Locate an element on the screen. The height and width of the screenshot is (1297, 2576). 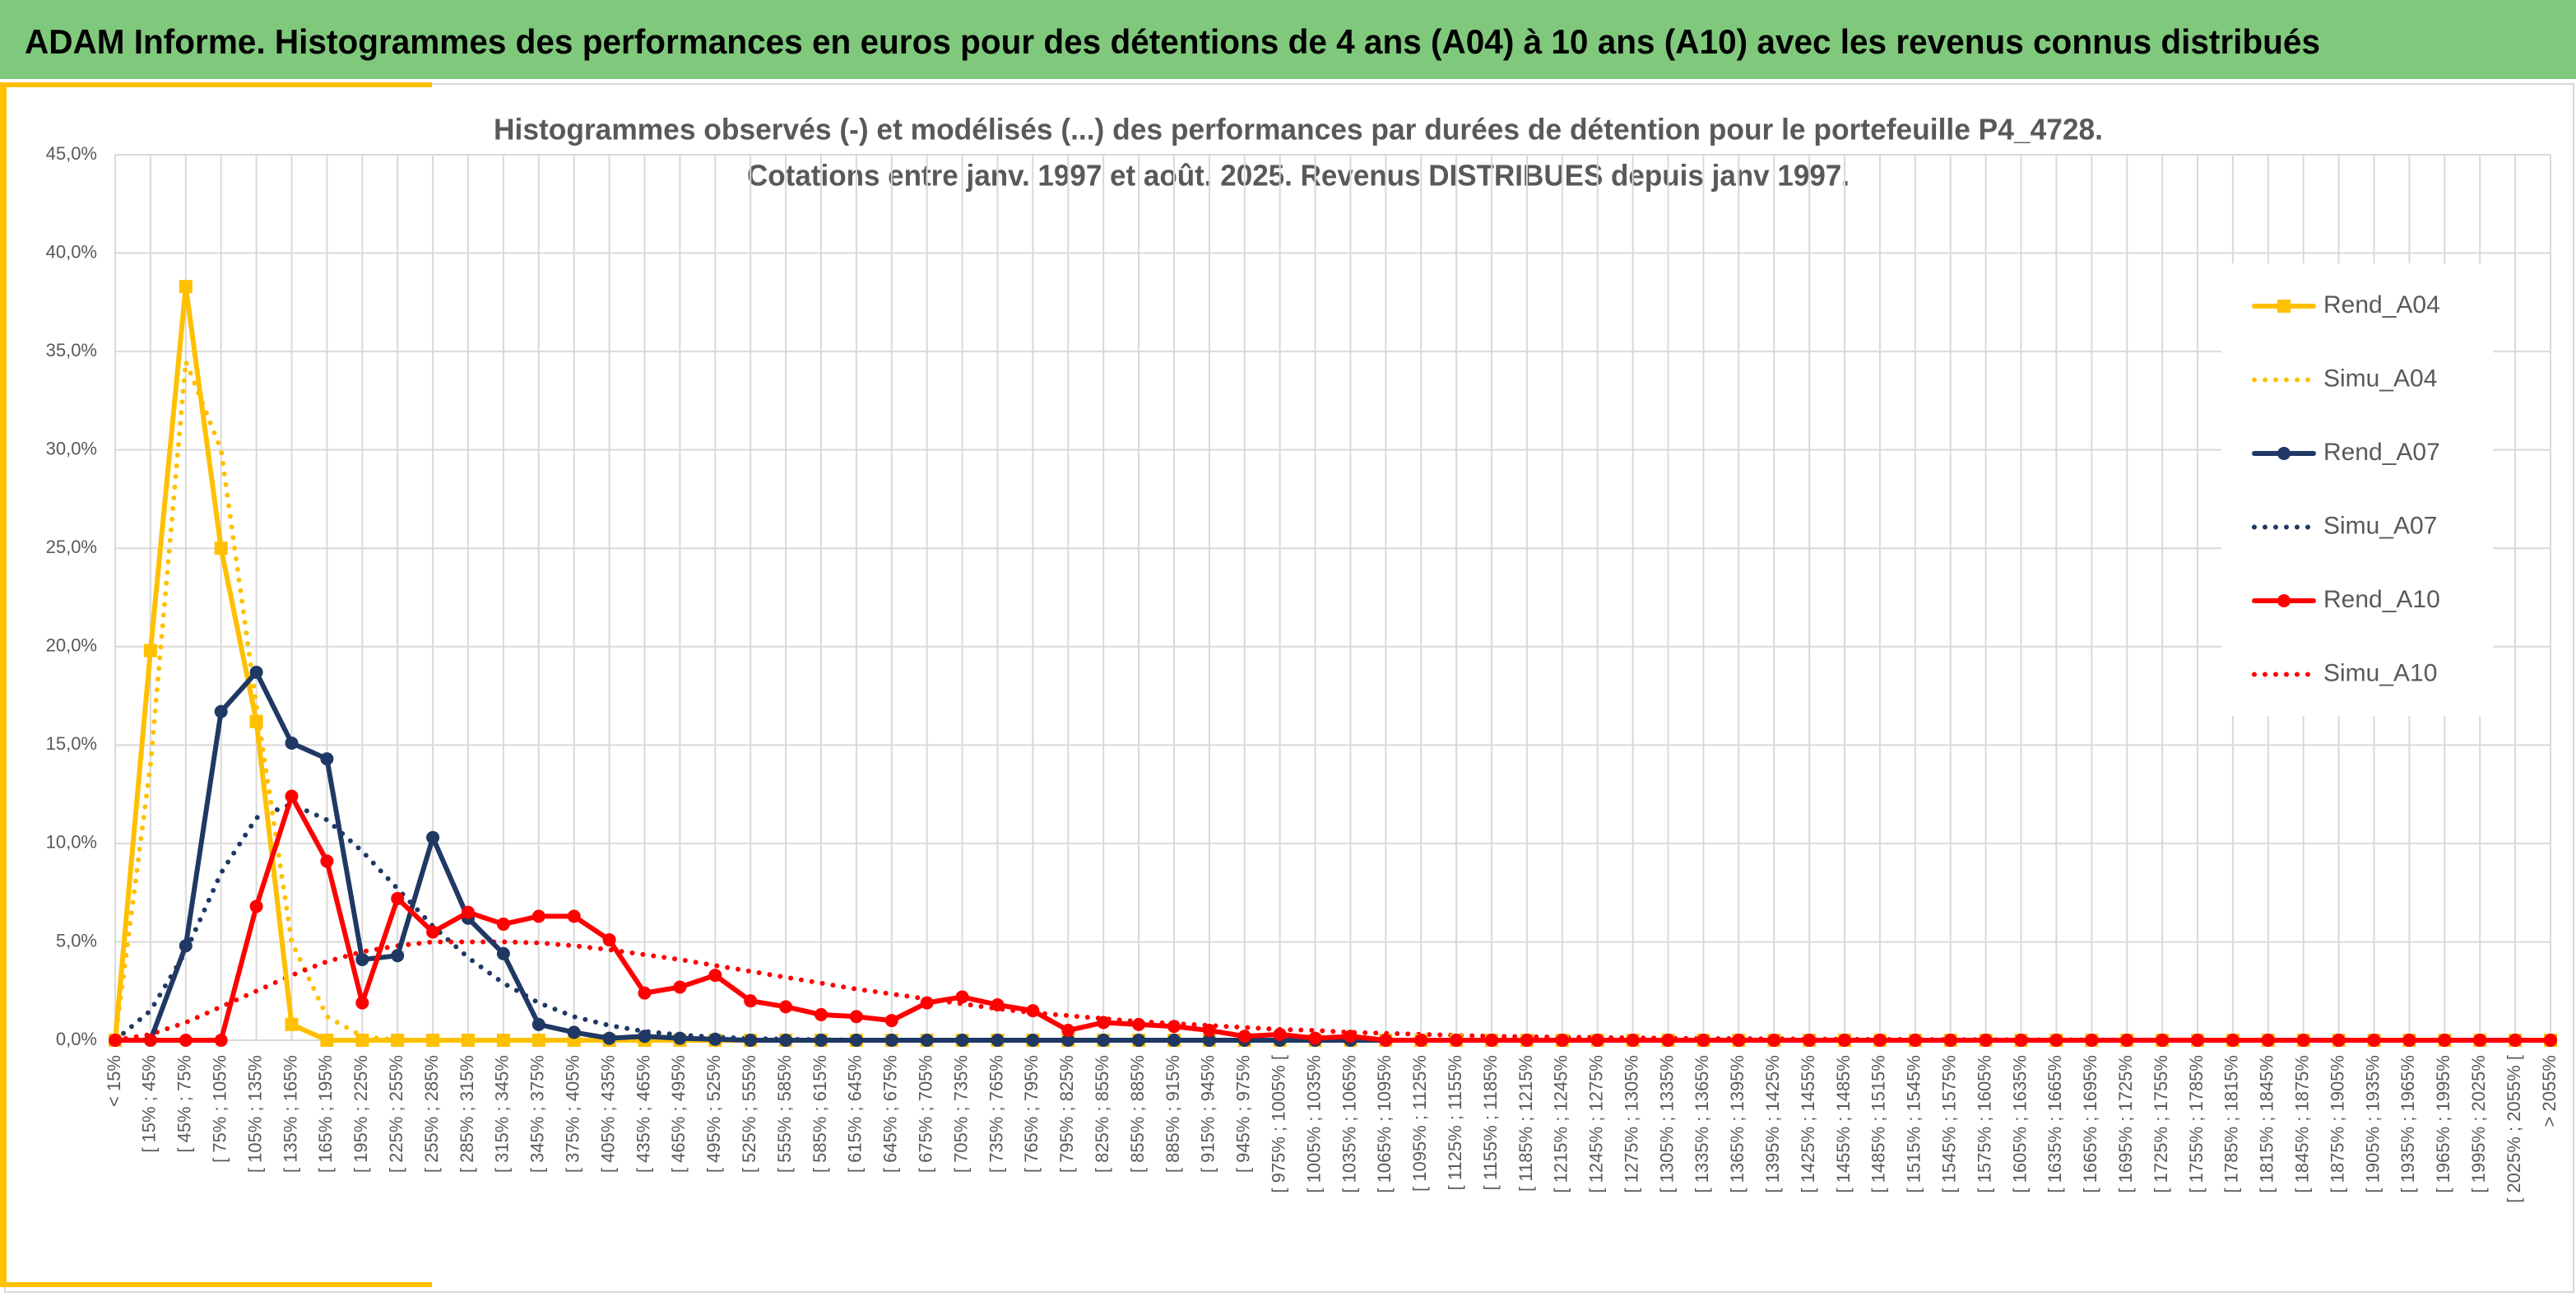
x-tick-label: [ 1035% ; 1065% is located at coordinates (1349, 1124).